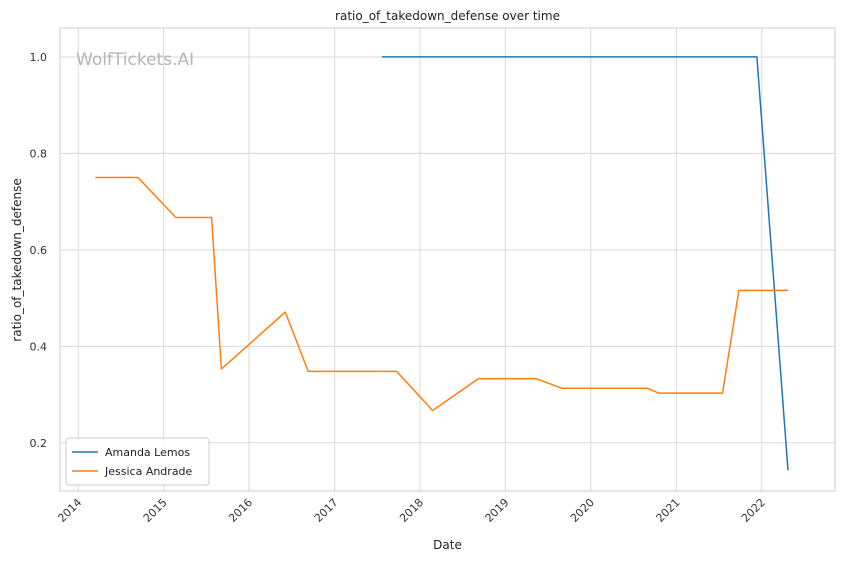 This screenshot has height=561, width=844. Describe the element at coordinates (753, 510) in the screenshot. I see `x-tick-label: 2022` at that location.